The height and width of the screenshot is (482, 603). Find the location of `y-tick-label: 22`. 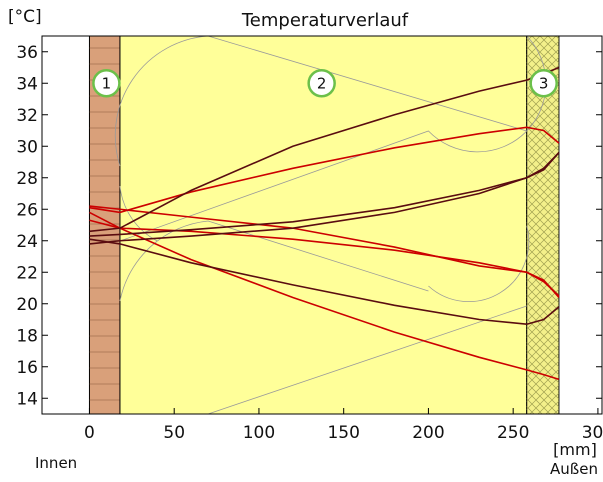

y-tick-label: 22 is located at coordinates (27, 273).